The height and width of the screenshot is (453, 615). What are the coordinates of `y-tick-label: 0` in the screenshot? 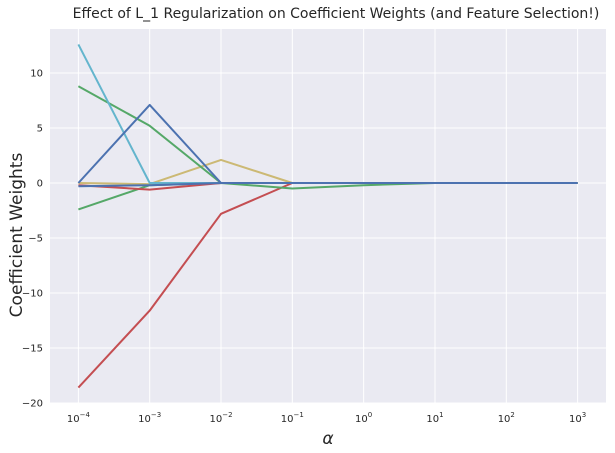 It's located at (40, 184).